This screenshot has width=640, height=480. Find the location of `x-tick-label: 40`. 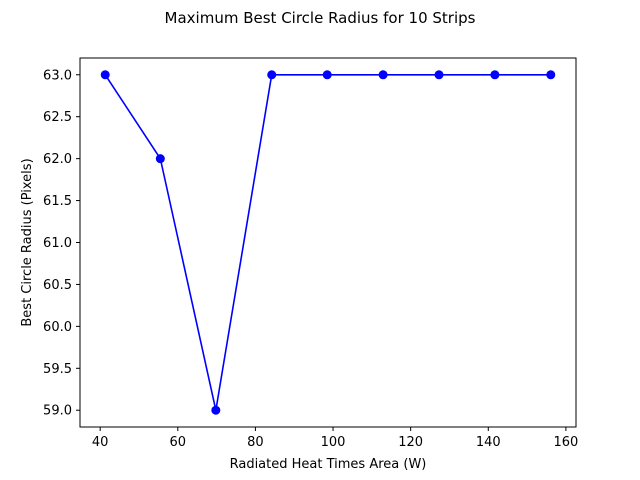

x-tick-label: 40 is located at coordinates (100, 442).